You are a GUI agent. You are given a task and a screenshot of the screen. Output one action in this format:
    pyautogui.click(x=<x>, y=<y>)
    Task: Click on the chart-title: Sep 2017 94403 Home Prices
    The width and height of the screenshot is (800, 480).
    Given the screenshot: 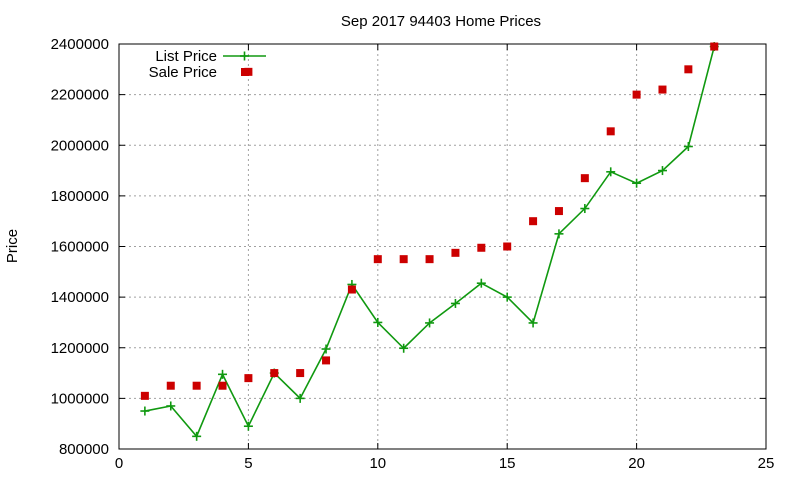 What is the action you would take?
    pyautogui.click(x=441, y=21)
    